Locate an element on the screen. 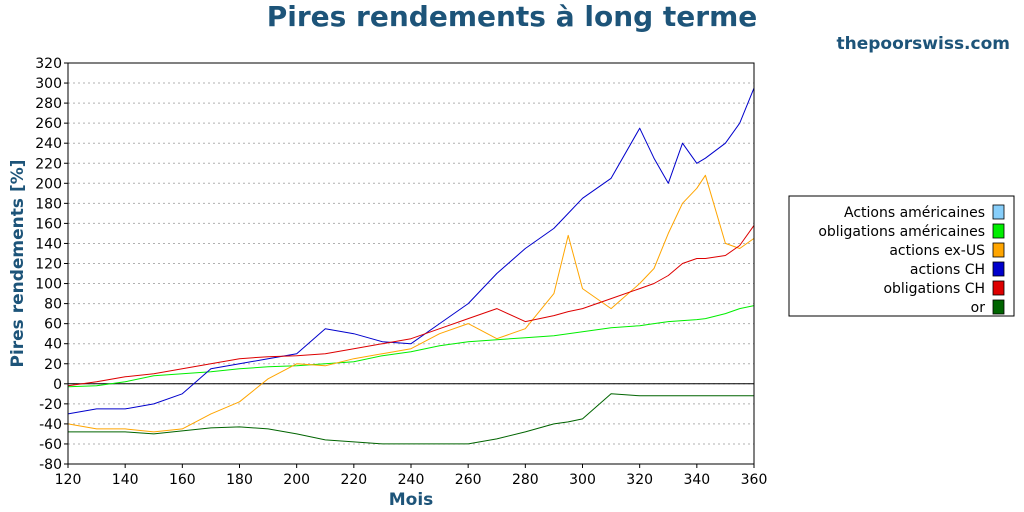 The width and height of the screenshot is (1024, 512). y-tick-label: 280 is located at coordinates (48, 104).